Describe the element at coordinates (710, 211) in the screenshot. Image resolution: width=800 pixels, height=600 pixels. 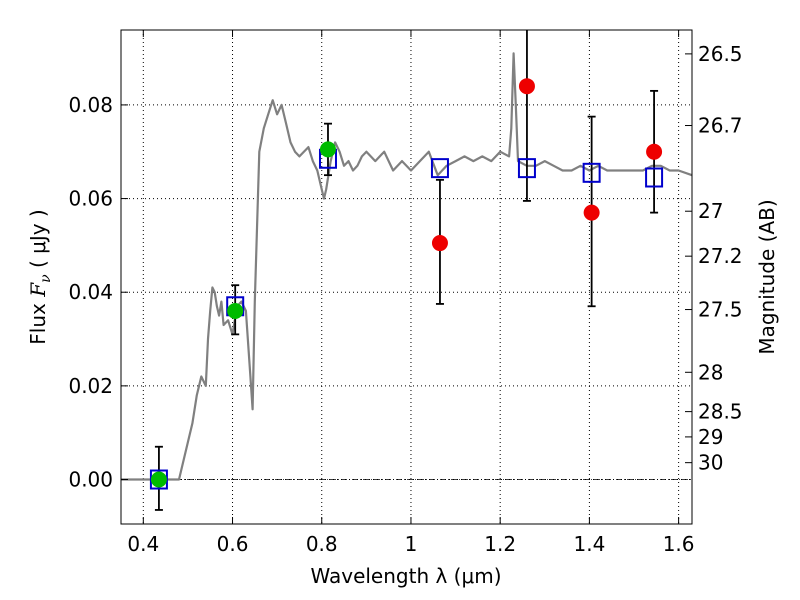
I see `right-tick-label: 27` at that location.